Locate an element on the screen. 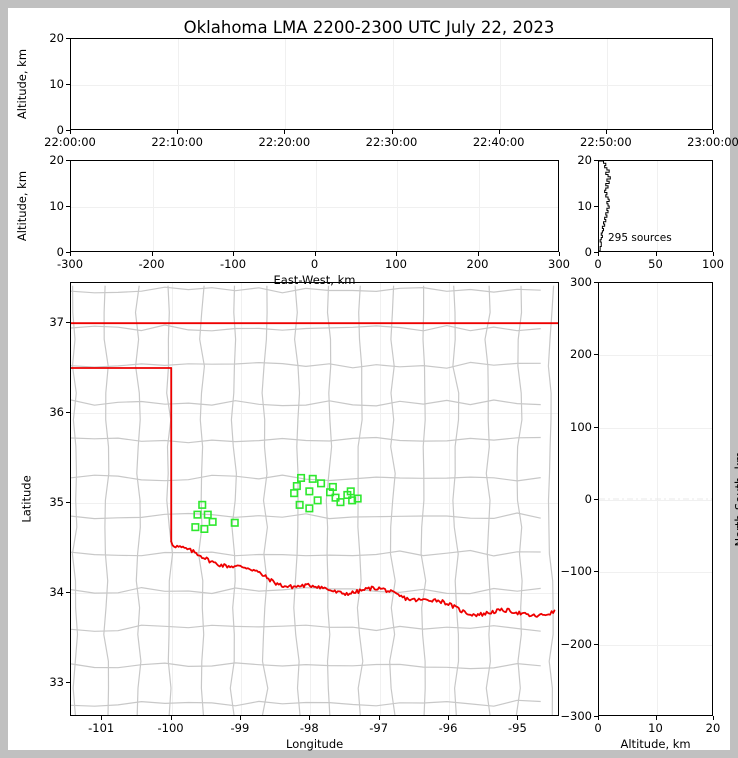 The width and height of the screenshot is (738, 758). source-count-label: 295 sources is located at coordinates (640, 238).